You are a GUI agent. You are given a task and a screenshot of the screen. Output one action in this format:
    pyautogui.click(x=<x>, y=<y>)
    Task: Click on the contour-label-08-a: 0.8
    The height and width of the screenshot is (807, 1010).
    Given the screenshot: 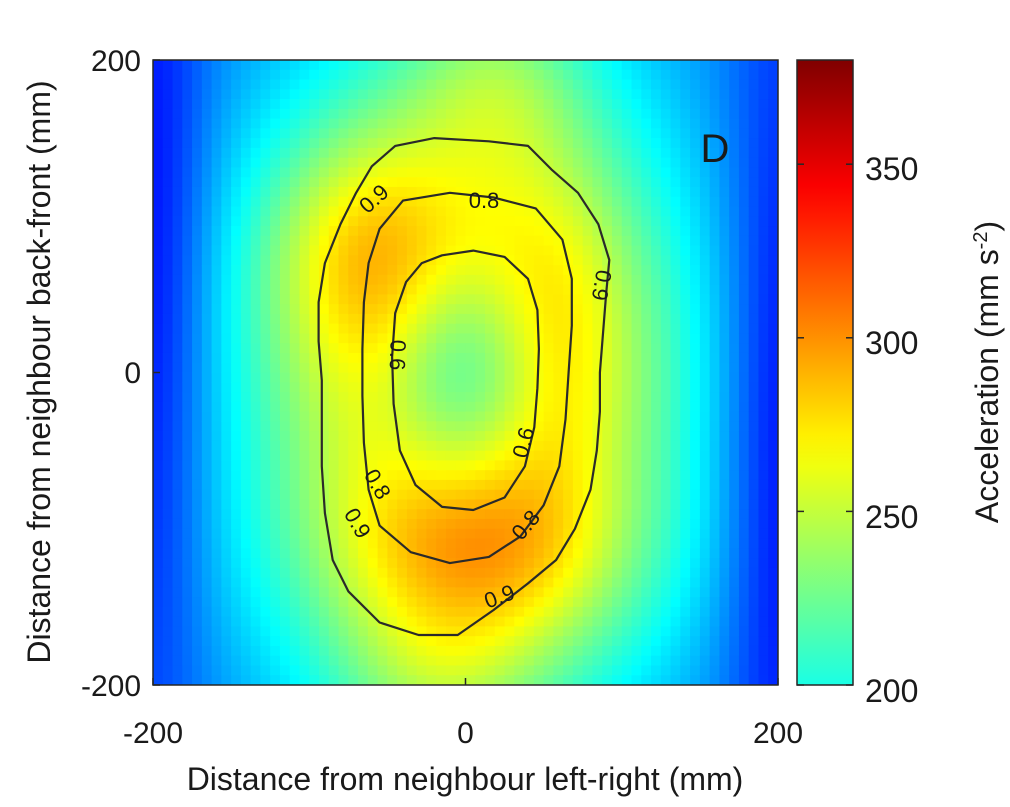 What is the action you would take?
    pyautogui.click(x=484, y=200)
    